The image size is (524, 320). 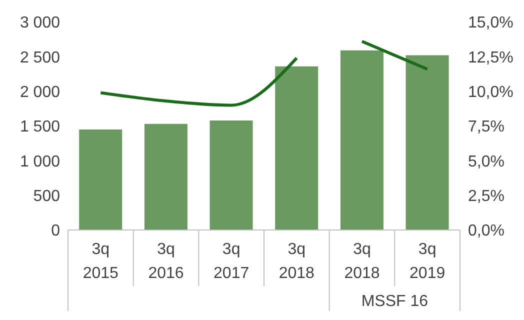 What do you see at coordinates (428, 261) in the screenshot?
I see `x-tick-label: 3q 2019` at bounding box center [428, 261].